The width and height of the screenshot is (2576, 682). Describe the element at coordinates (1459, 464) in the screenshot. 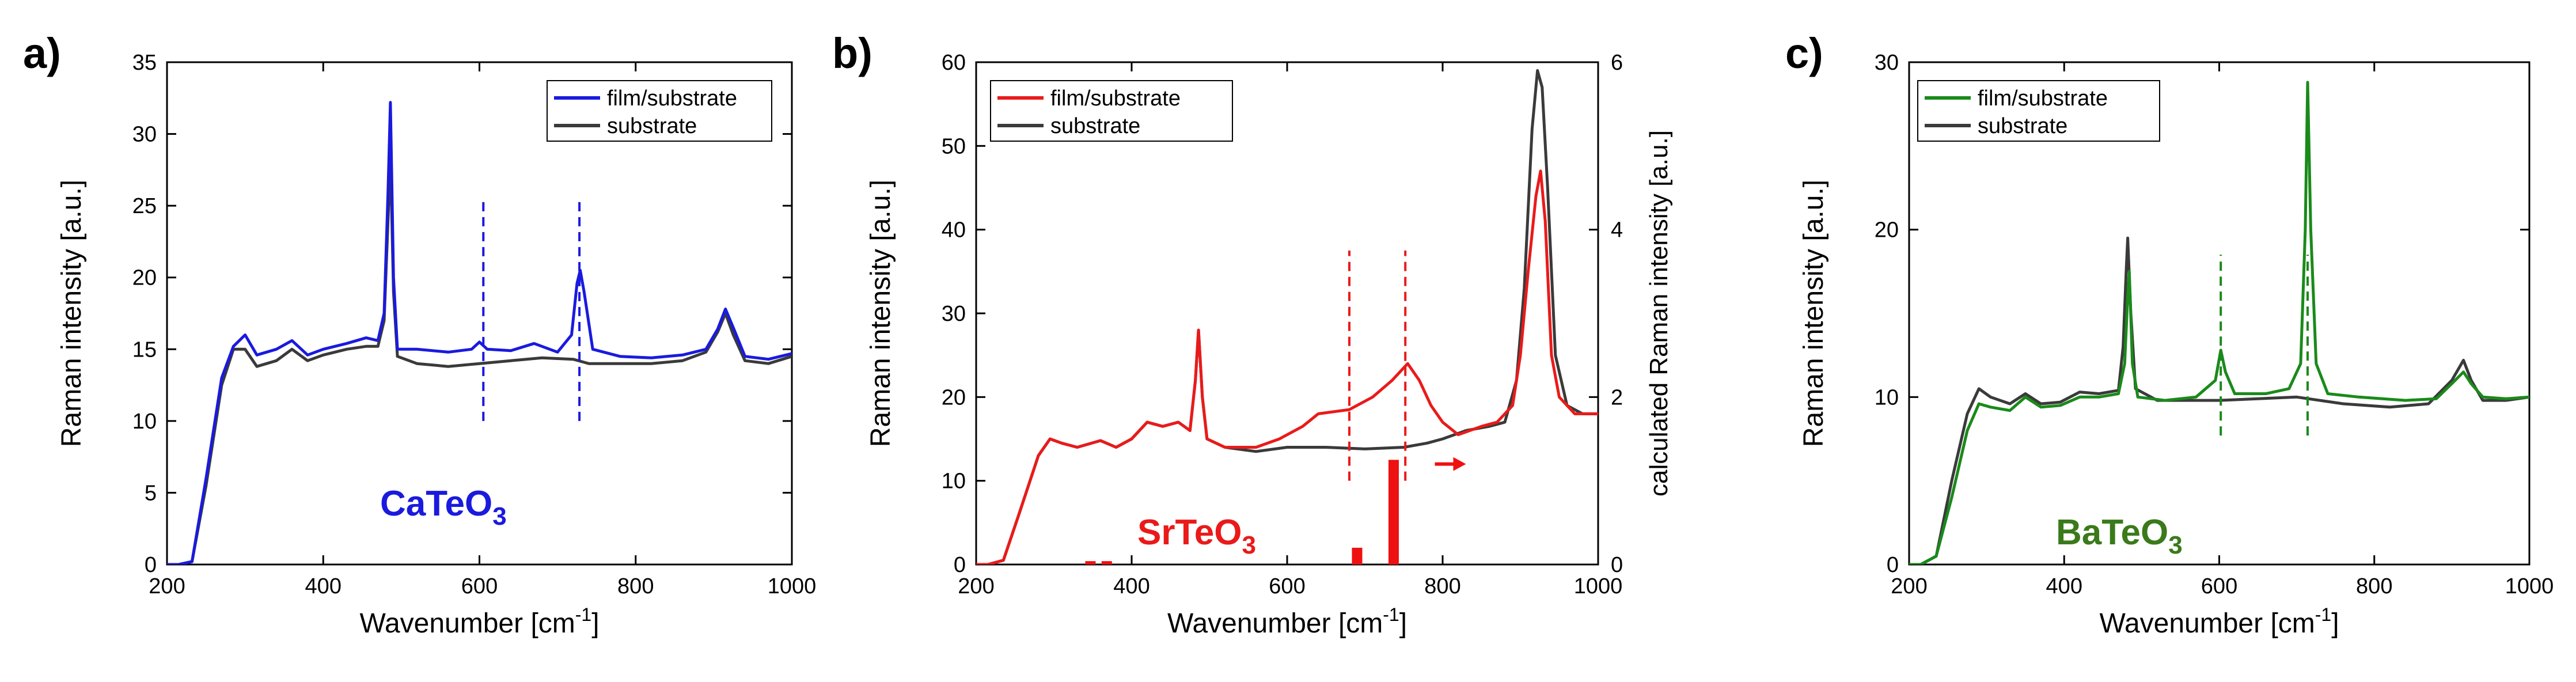

I see `shift-arrow-head` at that location.